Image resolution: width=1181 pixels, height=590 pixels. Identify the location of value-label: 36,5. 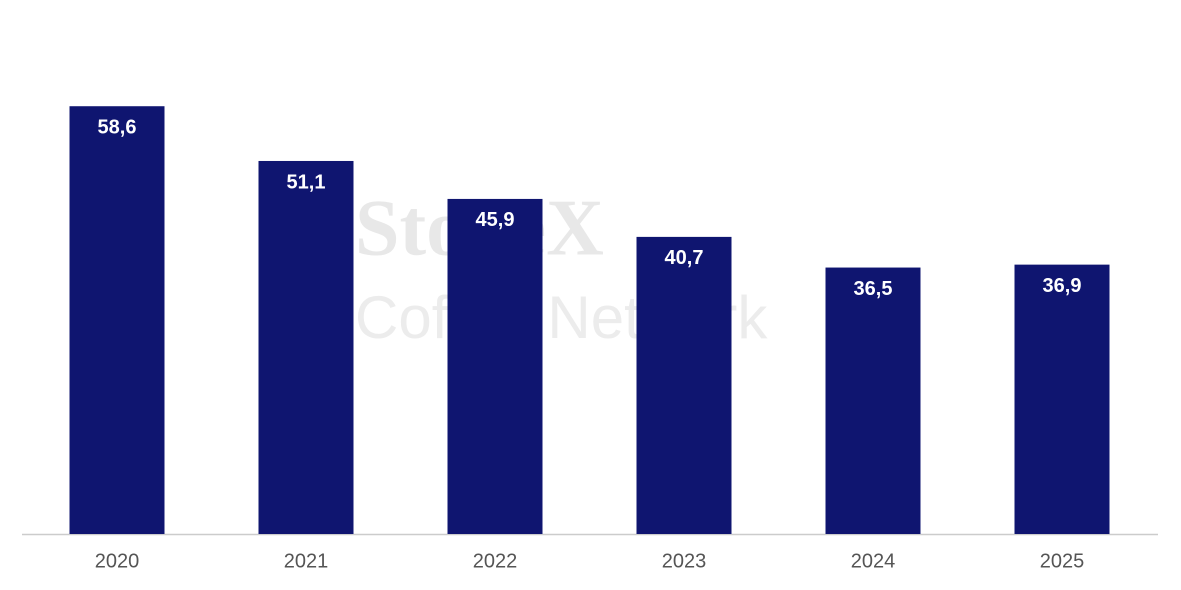
(873, 289).